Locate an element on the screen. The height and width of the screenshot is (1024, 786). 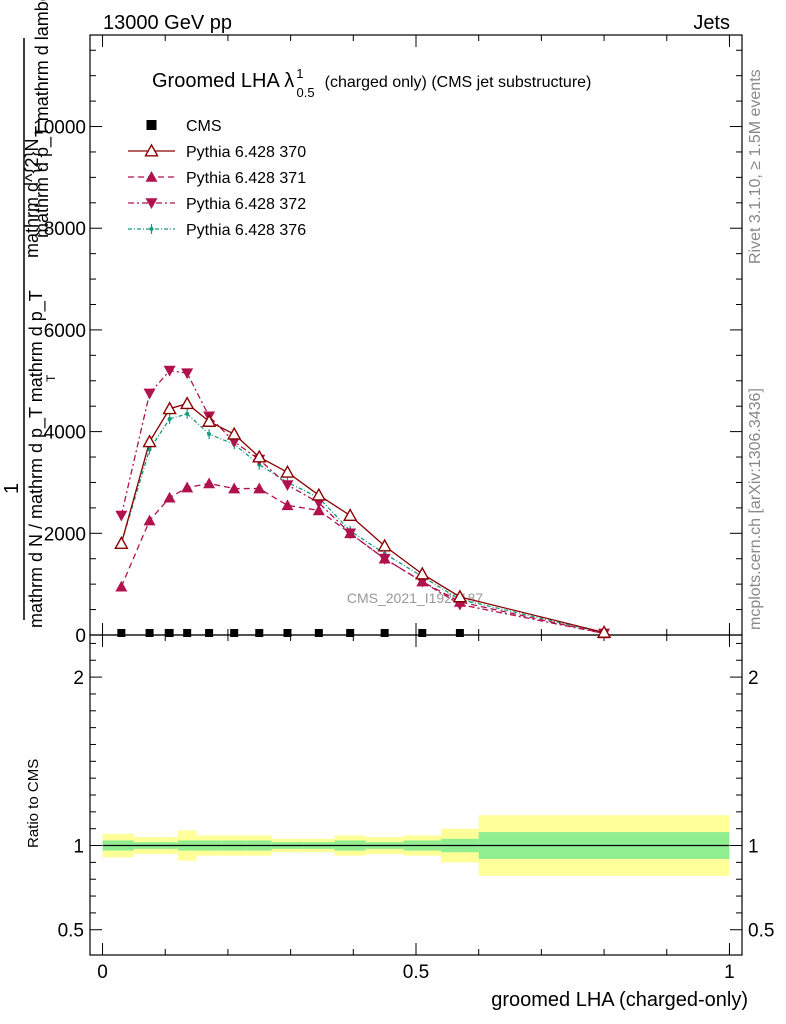
y-axis-label-numerator-tail: mathrm d p_T mathrm d lambda is located at coordinates (42, 119).